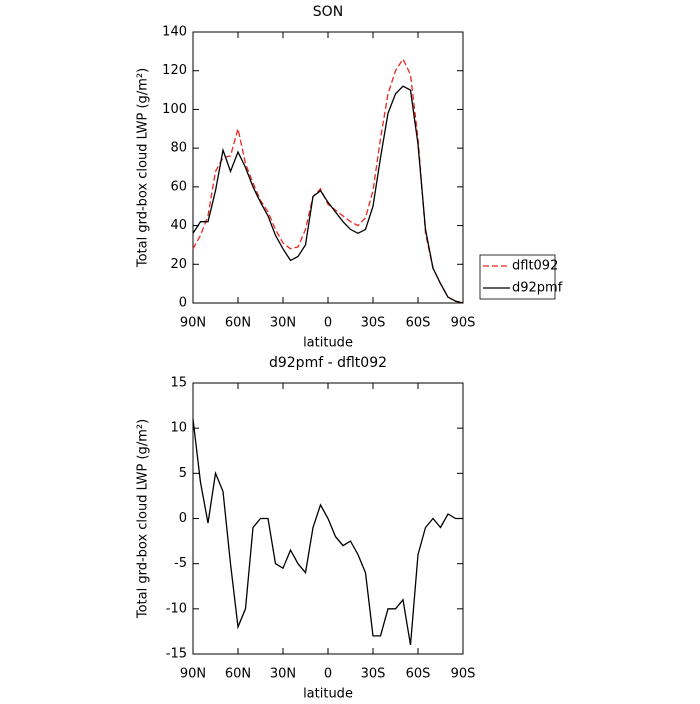  What do you see at coordinates (176, 608) in the screenshot?
I see `y-tick-label: -10` at bounding box center [176, 608].